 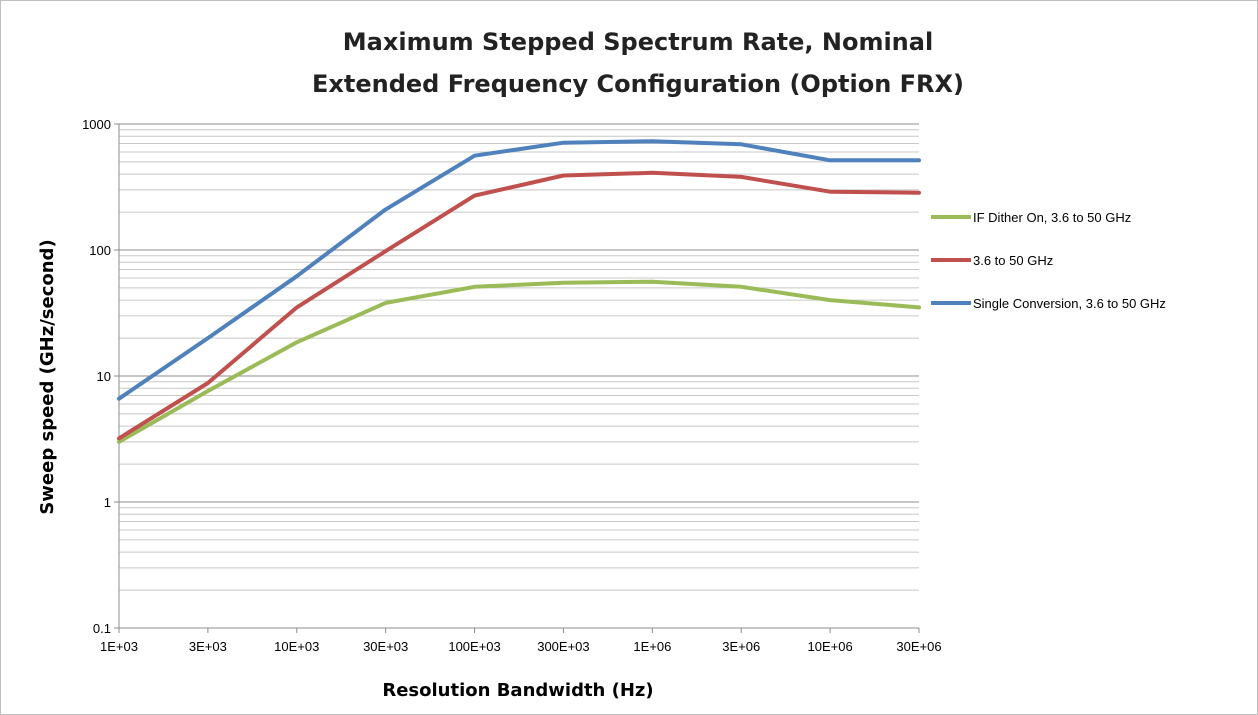 What do you see at coordinates (104, 376) in the screenshot?
I see `y-tick-label: 10` at bounding box center [104, 376].